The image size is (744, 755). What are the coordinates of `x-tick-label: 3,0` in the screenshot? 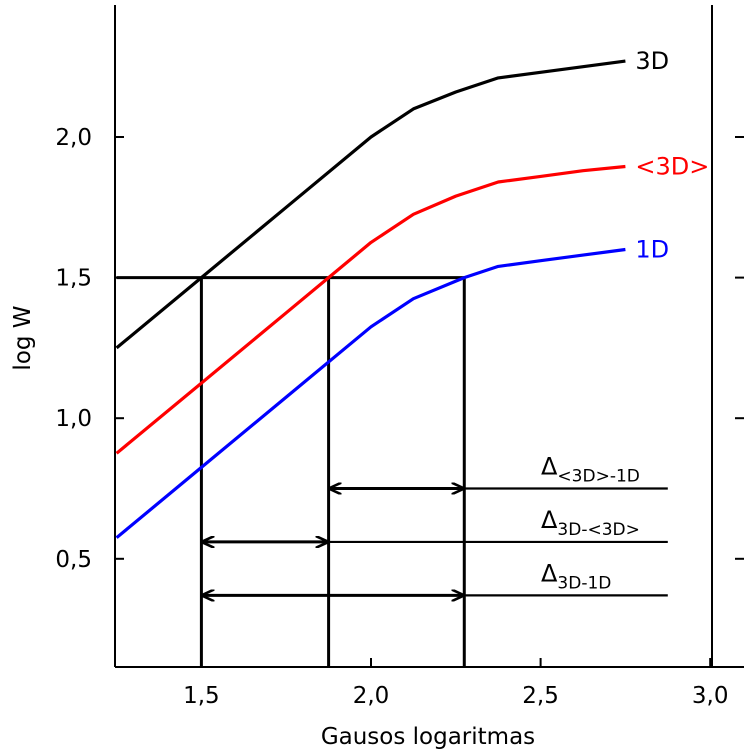 It's located at (710, 696).